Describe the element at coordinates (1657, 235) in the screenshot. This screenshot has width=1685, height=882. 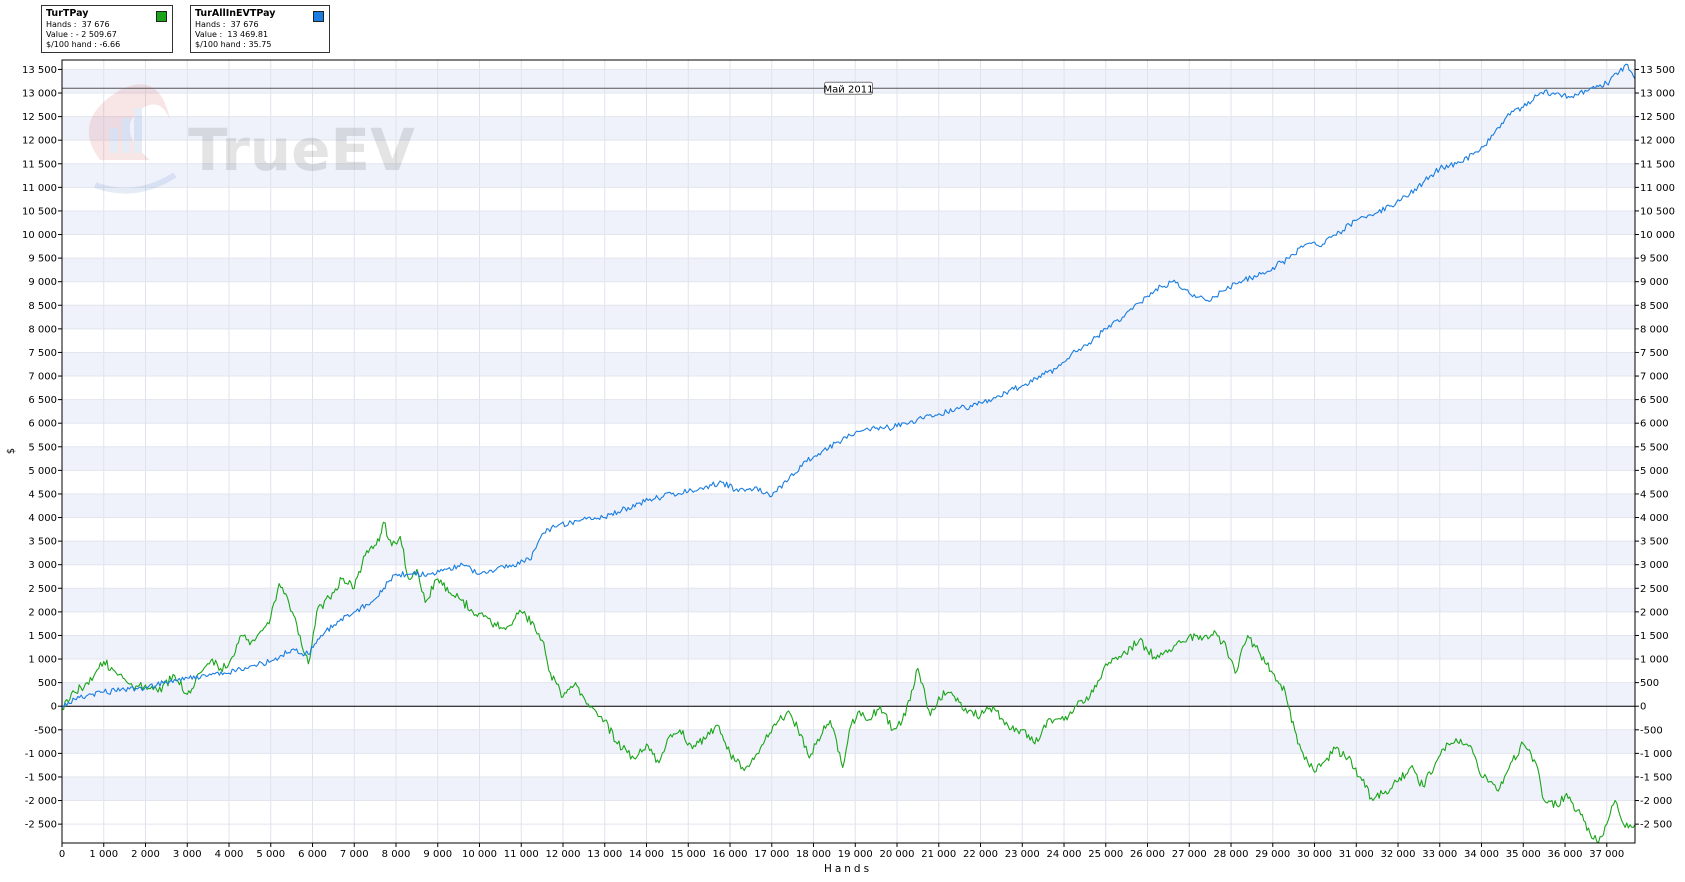
I see `y-tick-label-right: 10 000` at that location.